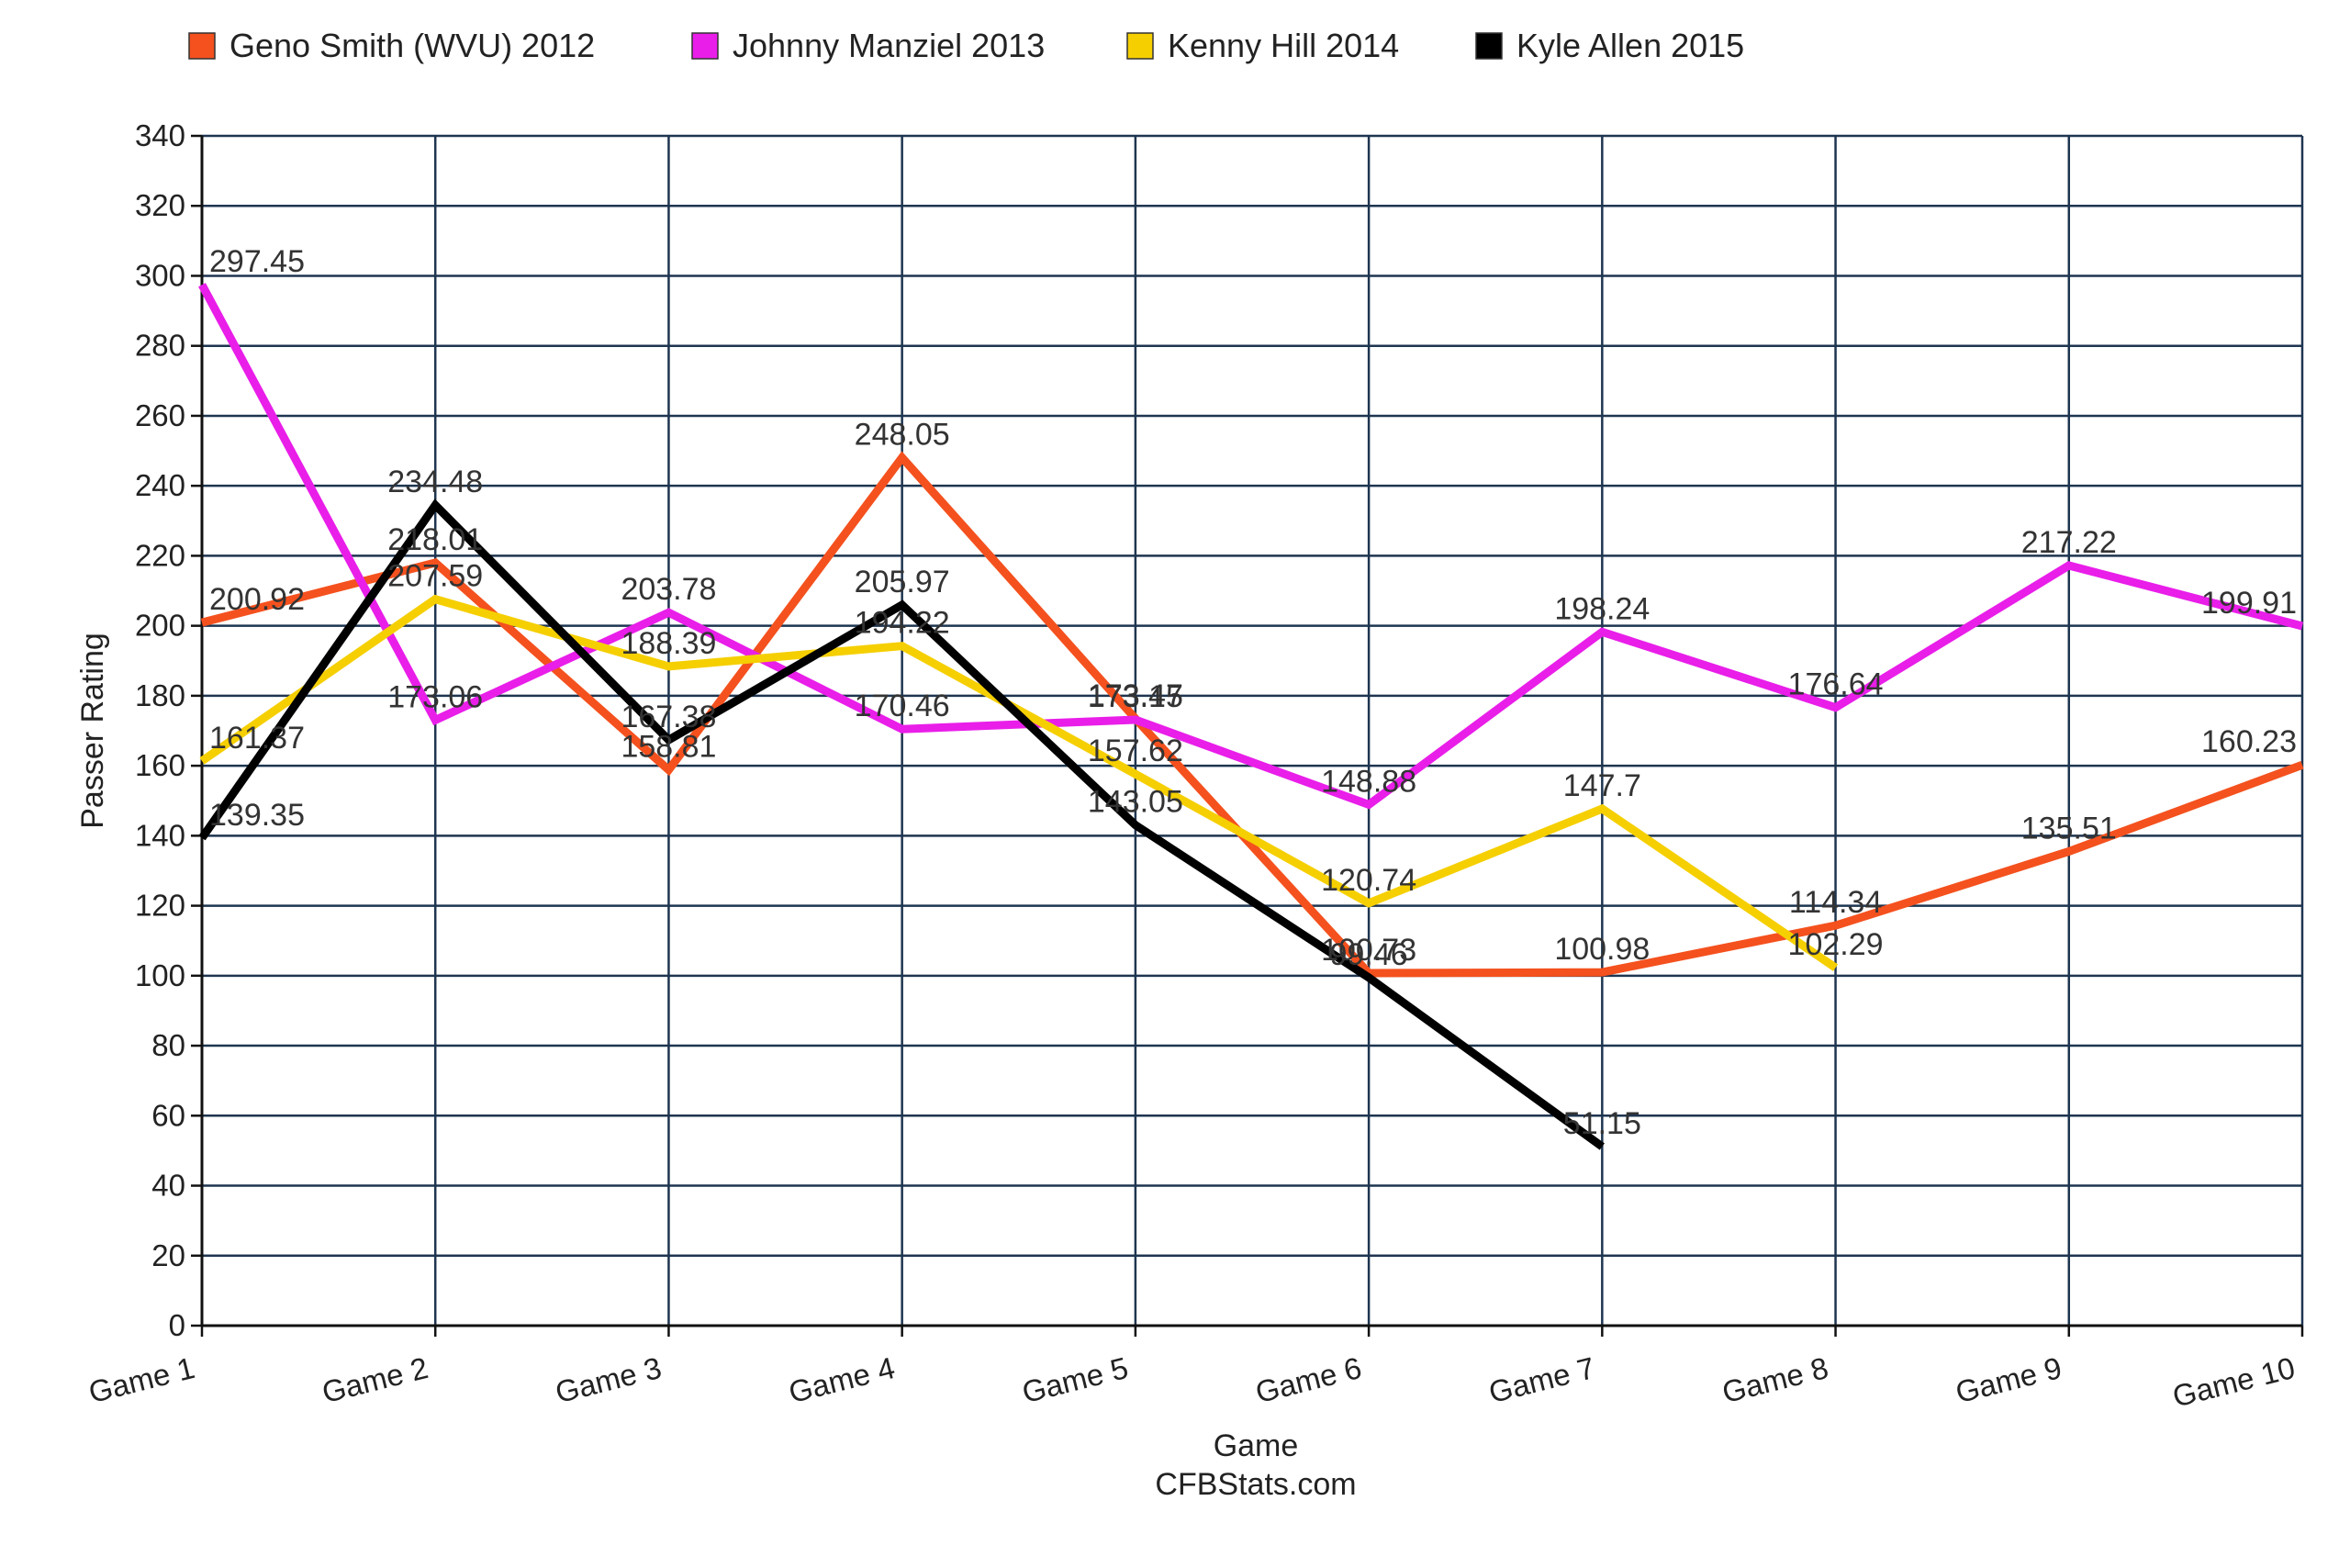 Image resolution: width=2350 pixels, height=1568 pixels. Describe the element at coordinates (160, 485) in the screenshot. I see `y-tick-label-240: 240` at that location.